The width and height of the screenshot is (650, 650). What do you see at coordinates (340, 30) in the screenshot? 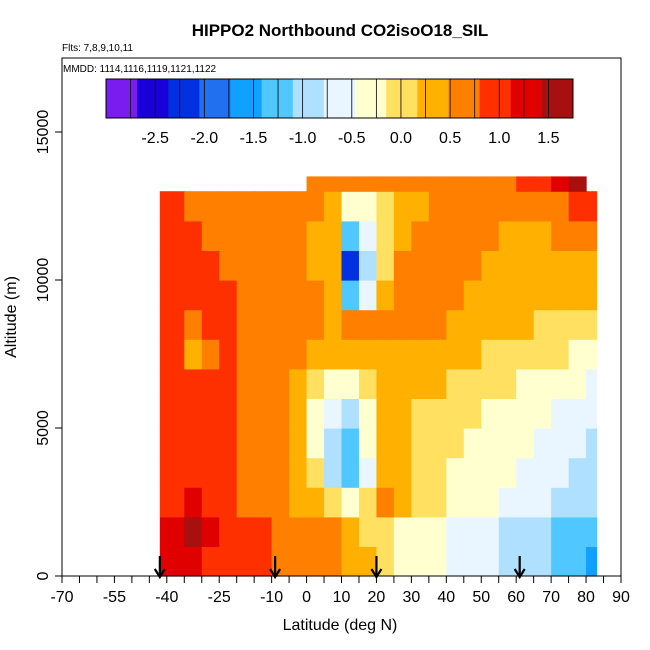
I see `chart-title: HIPPO2 Northbound CO2isoO18_SIL` at bounding box center [340, 30].